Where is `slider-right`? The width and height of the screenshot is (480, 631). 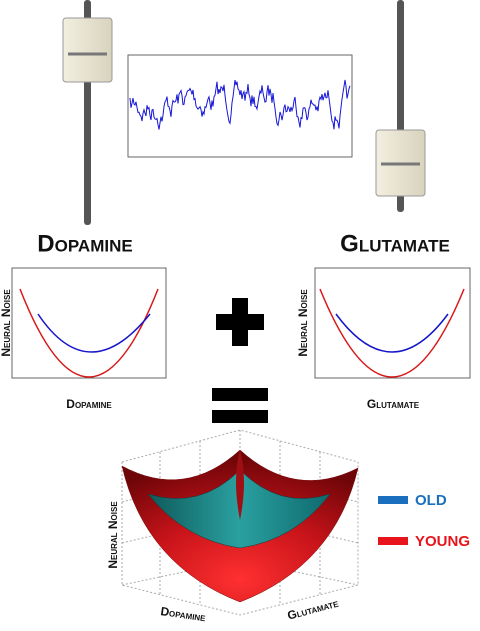
slider-right is located at coordinates (400, 106).